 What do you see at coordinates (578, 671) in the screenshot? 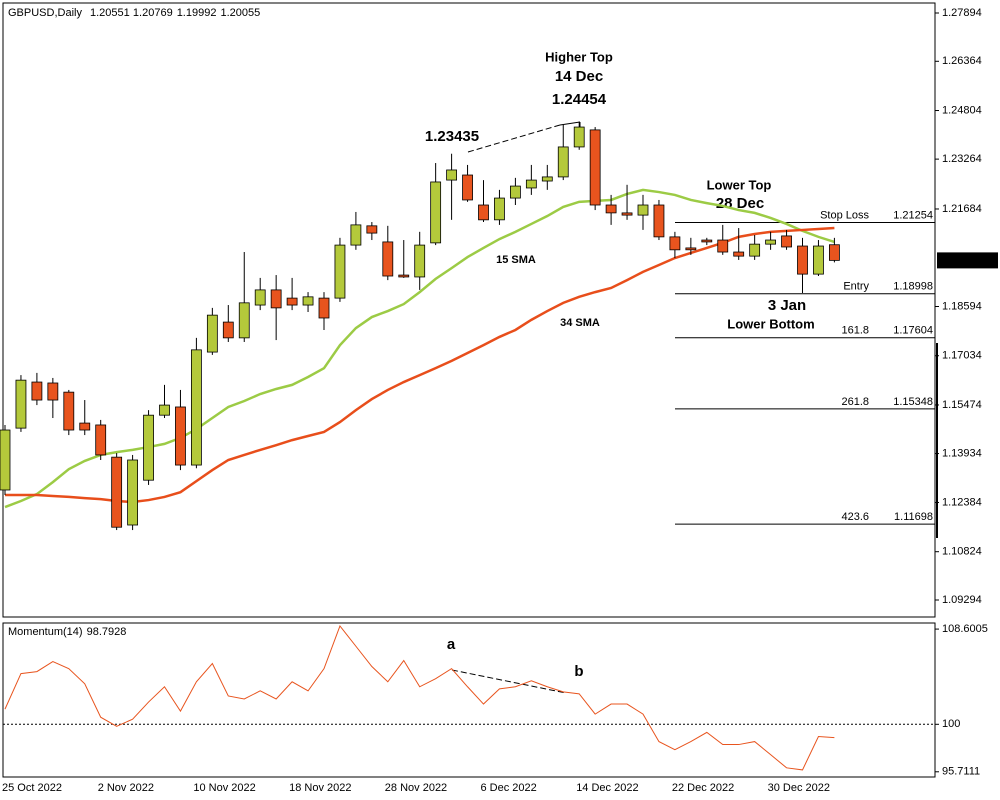
I see `annotation: b` at bounding box center [578, 671].